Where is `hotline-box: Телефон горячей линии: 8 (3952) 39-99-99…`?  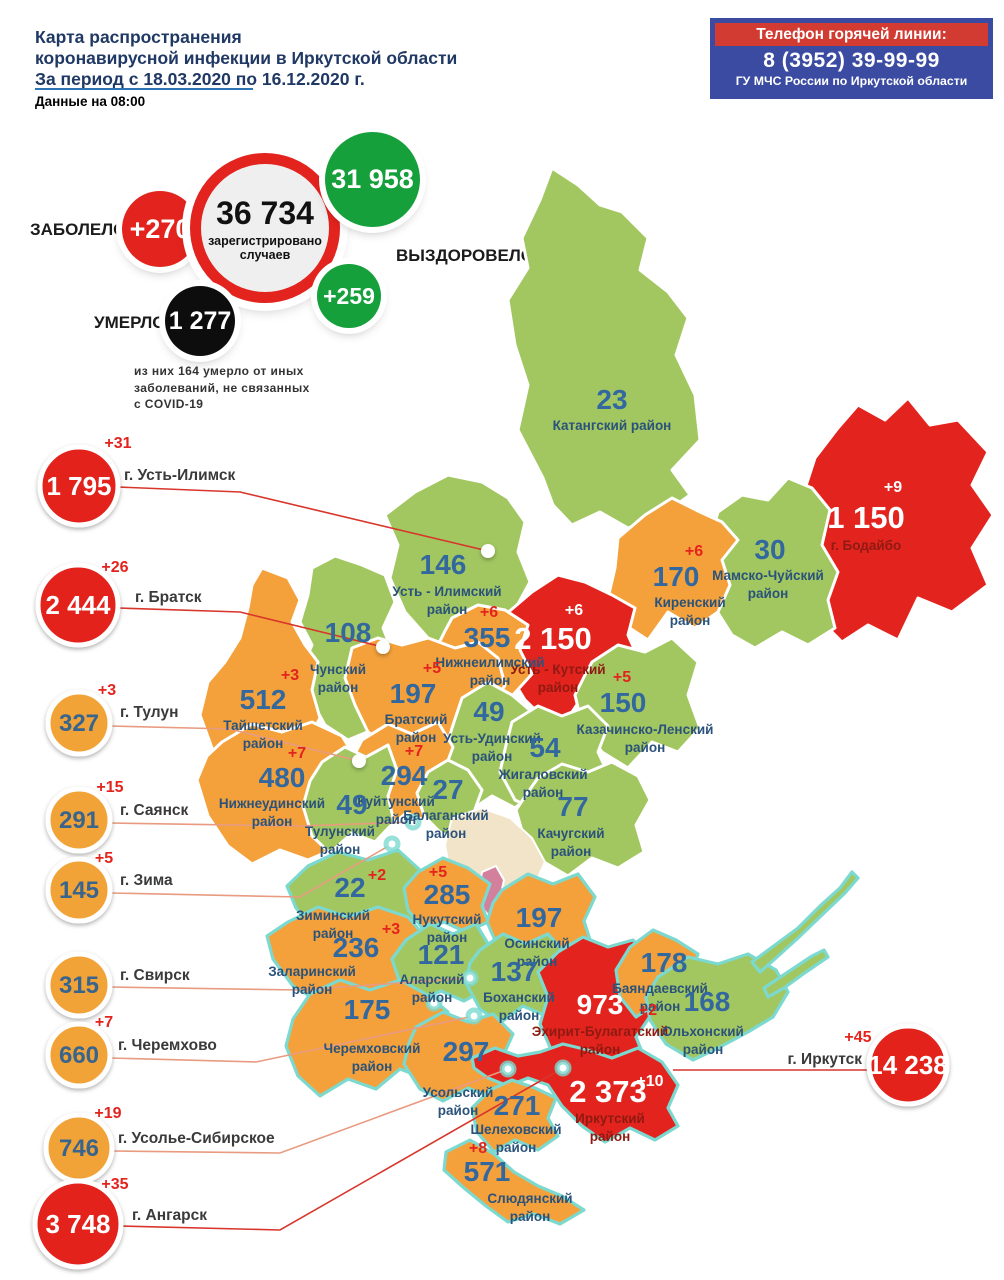
hotline-box: Телефон горячей линии: 8 (3952) 39-99-99… is located at coordinates (851, 58).